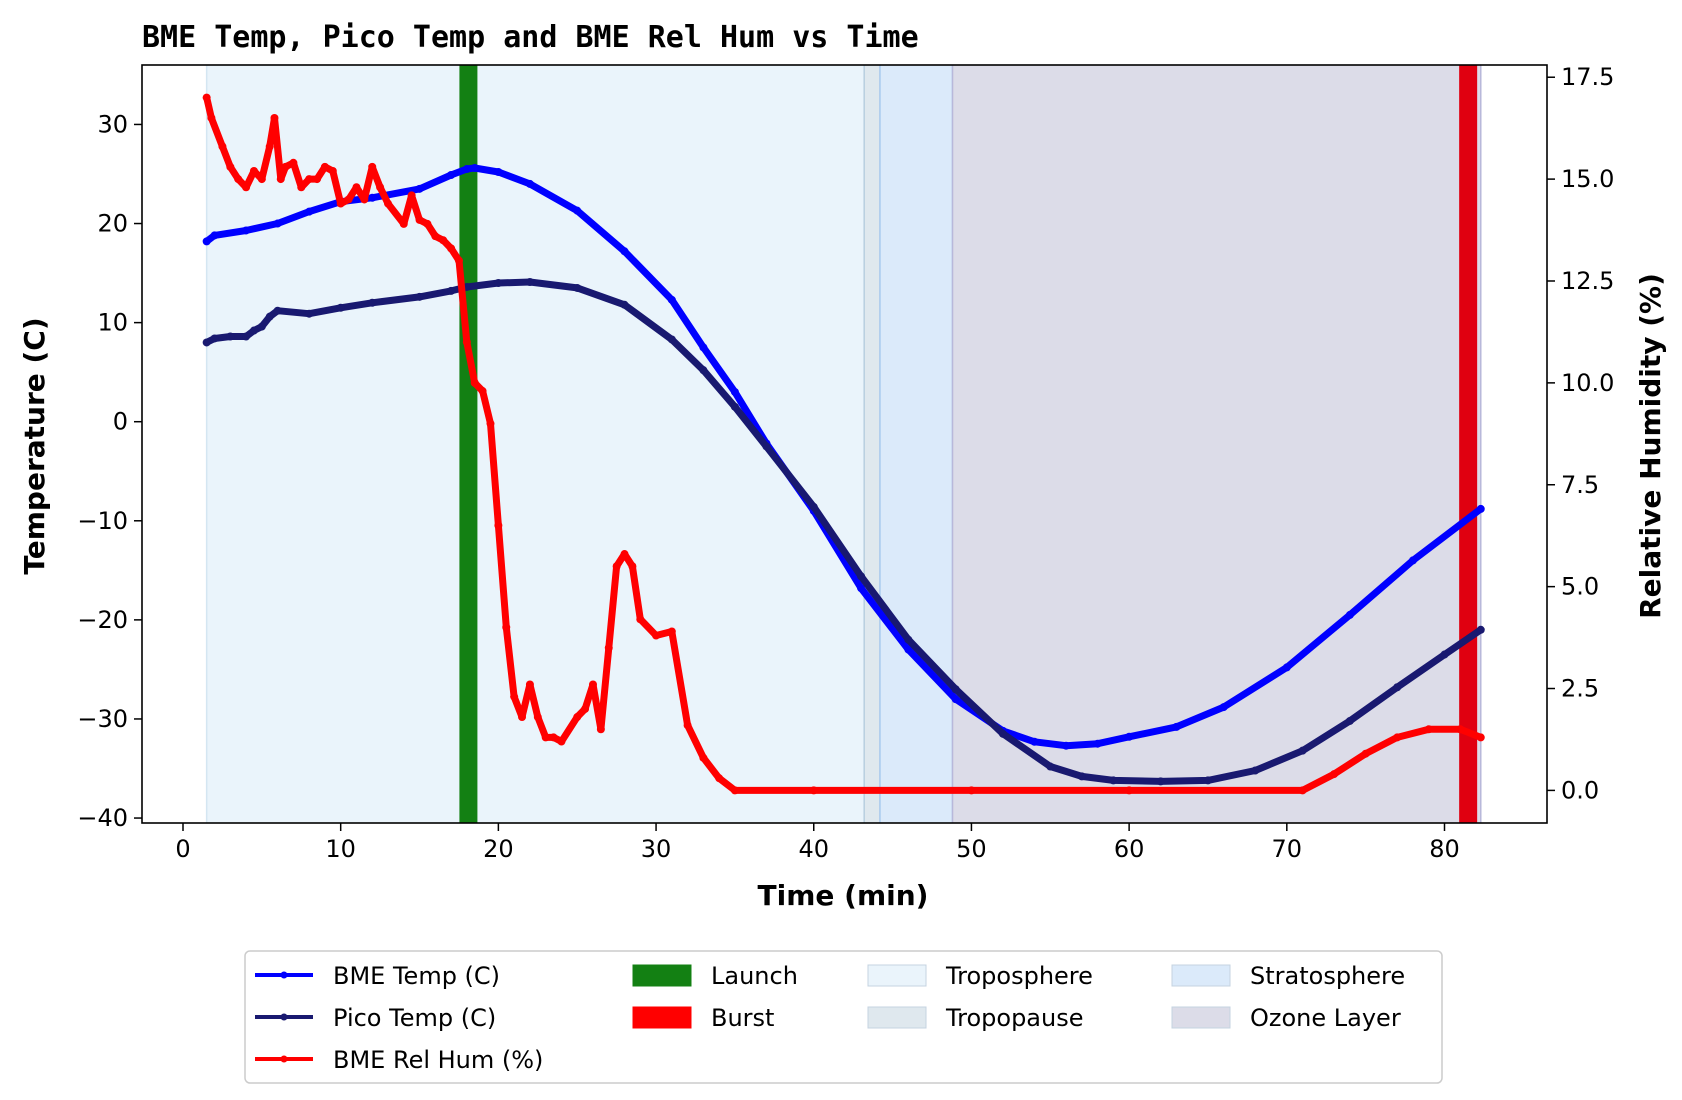 The height and width of the screenshot is (1100, 1682). I want to click on legend-label-stratosphere: Stratosphere, so click(1327, 976).